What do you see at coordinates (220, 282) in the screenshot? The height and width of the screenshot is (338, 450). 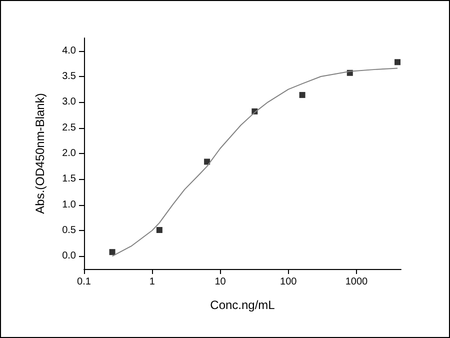 I see `x-tick-label: 10` at bounding box center [220, 282].